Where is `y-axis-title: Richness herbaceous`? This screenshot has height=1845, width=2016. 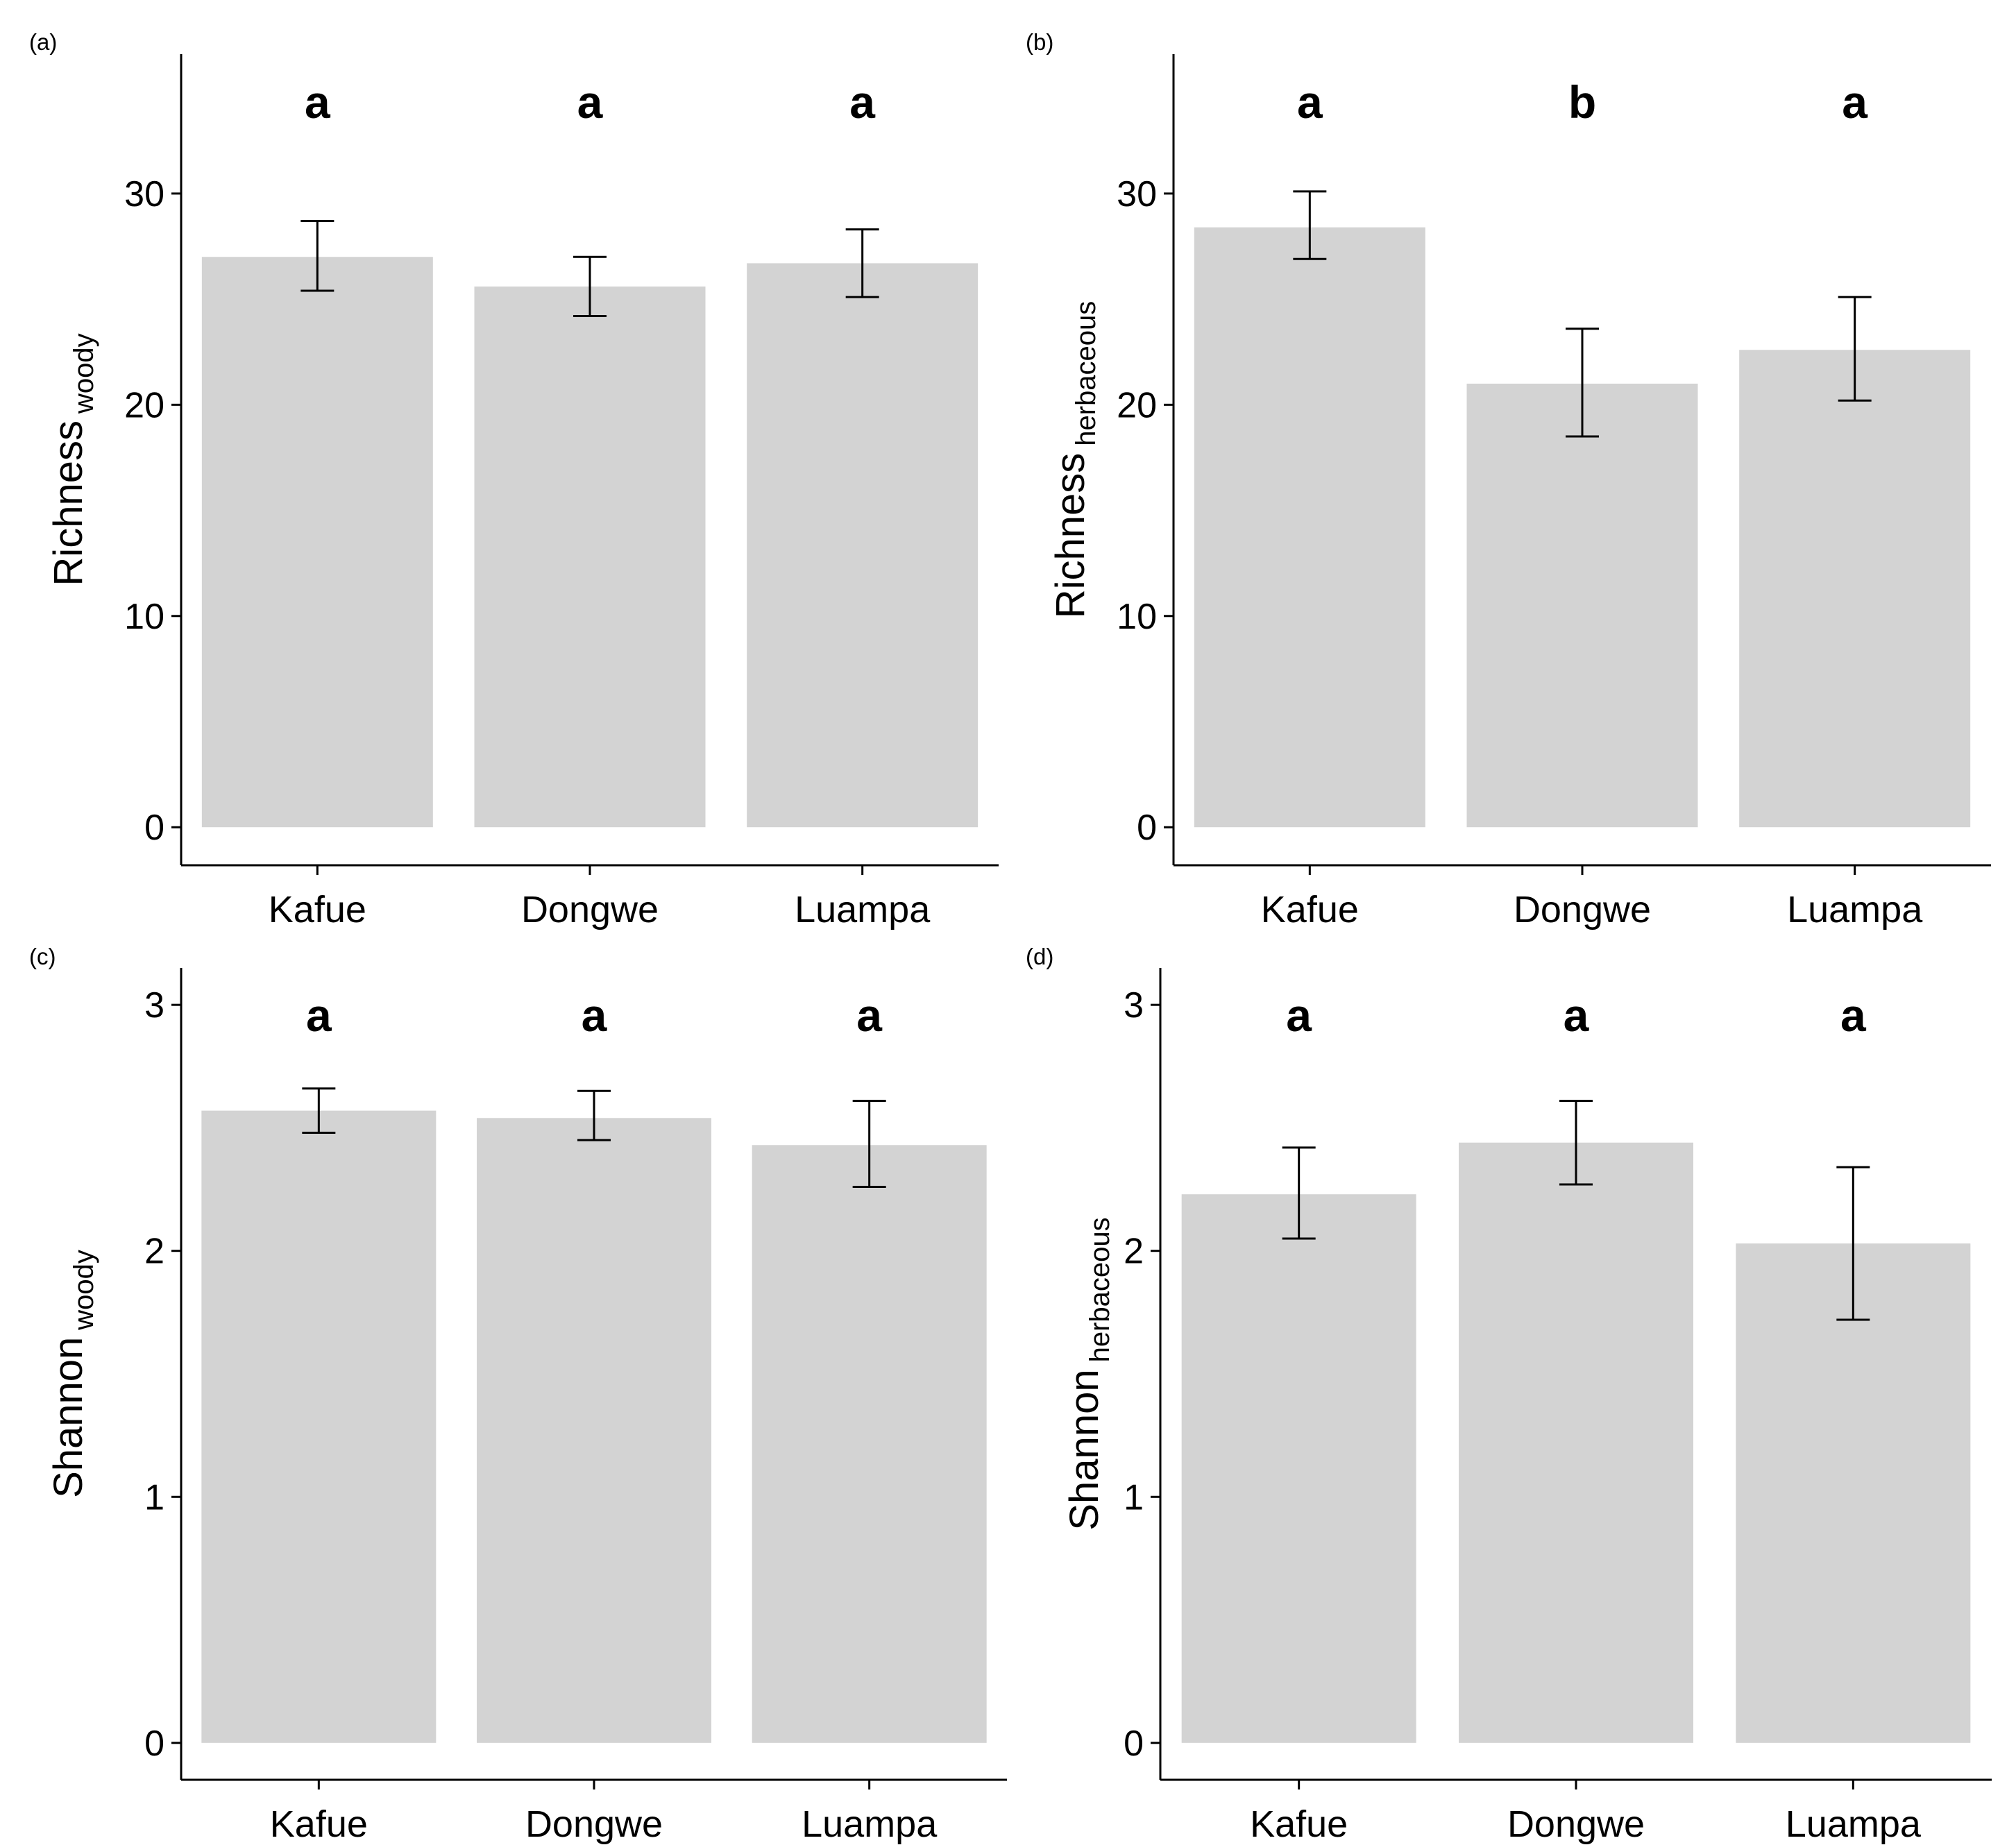 y-axis-title: Richness herbaceous is located at coordinates (1074, 460).